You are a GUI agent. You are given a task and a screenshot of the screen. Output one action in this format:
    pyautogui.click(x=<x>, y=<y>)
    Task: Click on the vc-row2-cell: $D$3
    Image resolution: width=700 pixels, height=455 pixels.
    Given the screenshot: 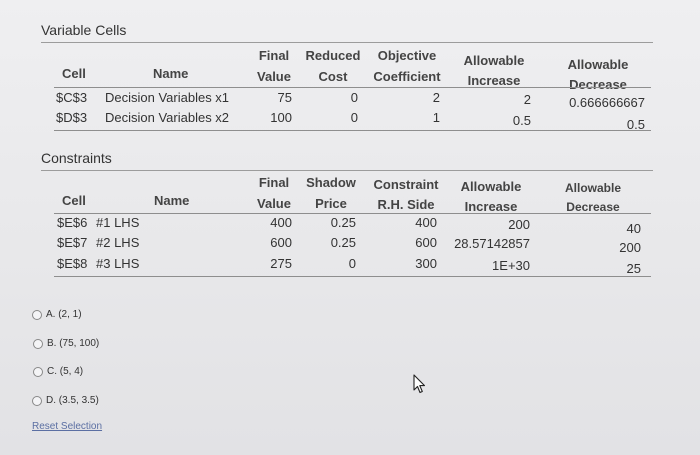 What is the action you would take?
    pyautogui.click(x=72, y=117)
    